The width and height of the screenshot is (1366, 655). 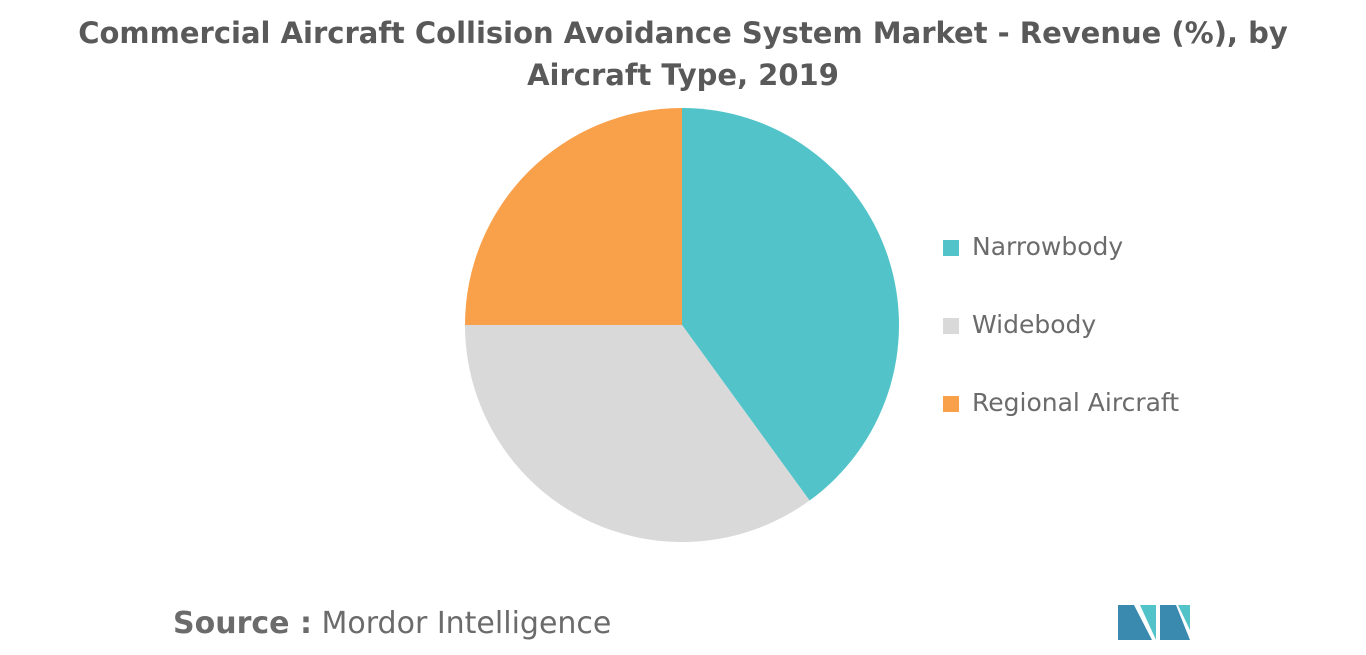 What do you see at coordinates (466, 623) in the screenshot?
I see `source-text: Mordor Intelligence` at bounding box center [466, 623].